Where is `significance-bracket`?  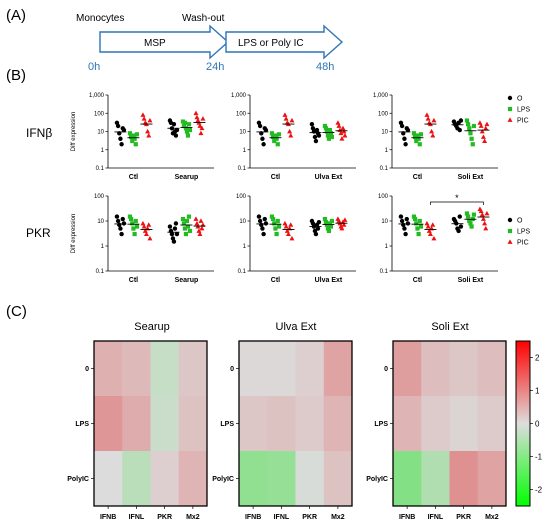 significance-bracket is located at coordinates (457, 203).